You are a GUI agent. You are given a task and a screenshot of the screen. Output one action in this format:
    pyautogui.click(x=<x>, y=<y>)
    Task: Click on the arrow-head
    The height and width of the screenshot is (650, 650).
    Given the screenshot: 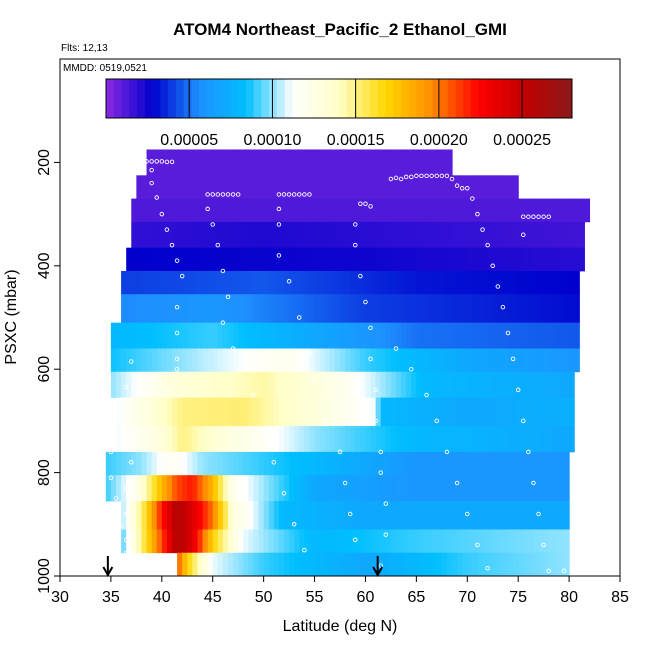 What is the action you would take?
    pyautogui.click(x=108, y=572)
    